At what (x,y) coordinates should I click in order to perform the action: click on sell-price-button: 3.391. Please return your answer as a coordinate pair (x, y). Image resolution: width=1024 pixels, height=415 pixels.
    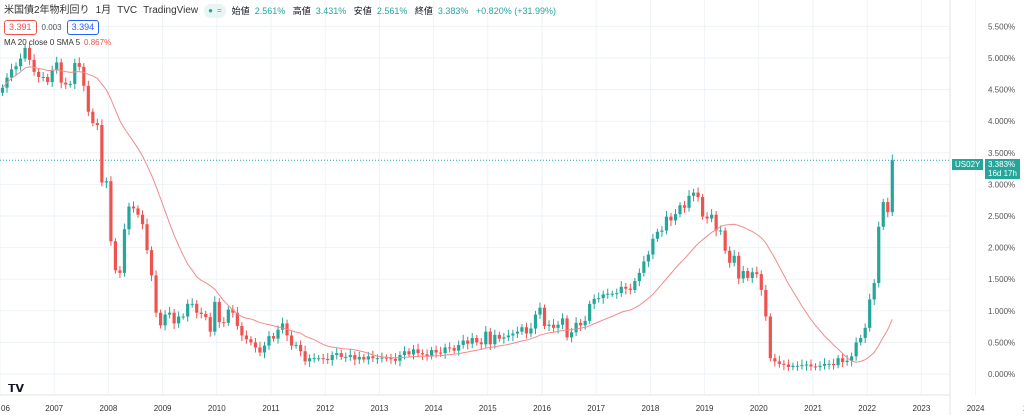
    Looking at the image, I should click on (20, 27).